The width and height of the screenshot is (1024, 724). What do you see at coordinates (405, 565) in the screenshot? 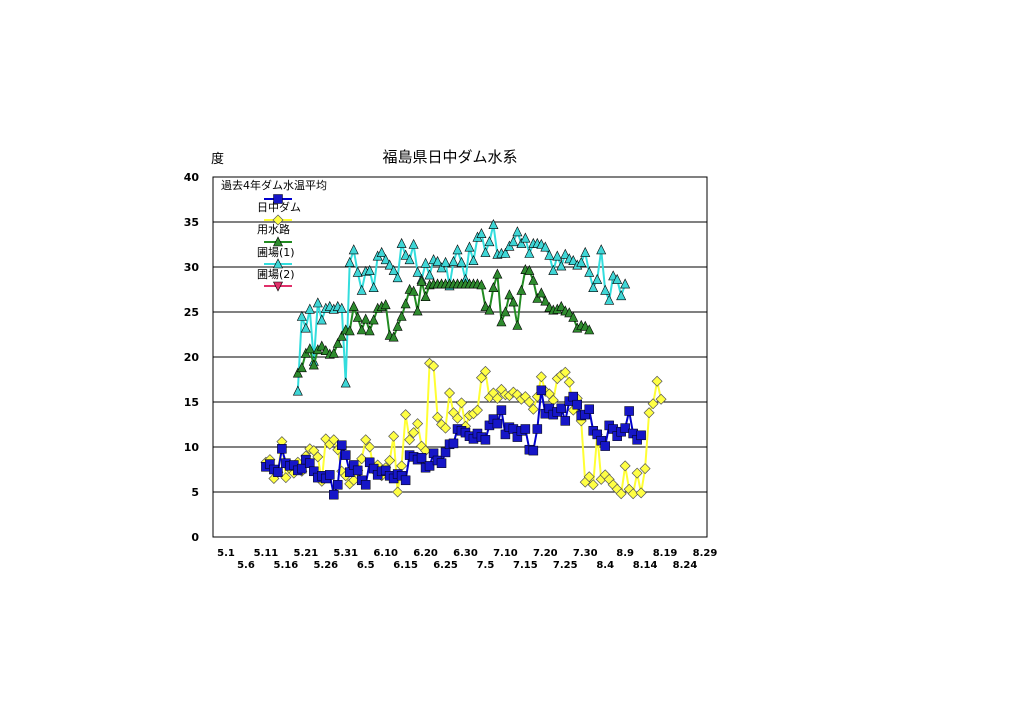
I see `x-tick-label: 6.15` at bounding box center [405, 565].